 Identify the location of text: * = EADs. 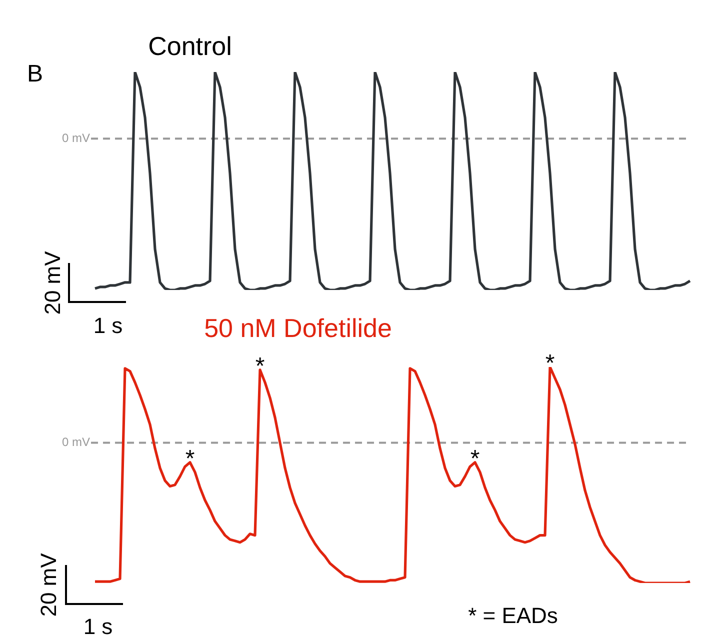
(513, 615).